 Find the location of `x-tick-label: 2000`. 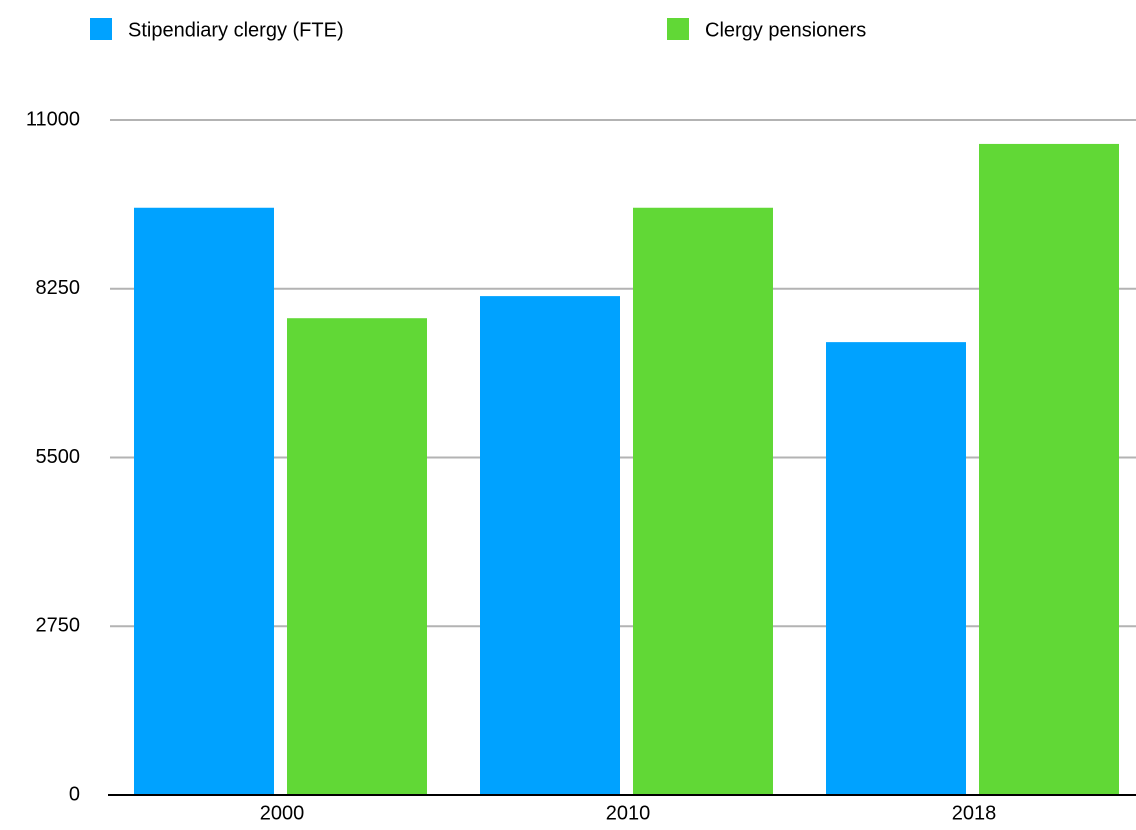

x-tick-label: 2000 is located at coordinates (282, 813).